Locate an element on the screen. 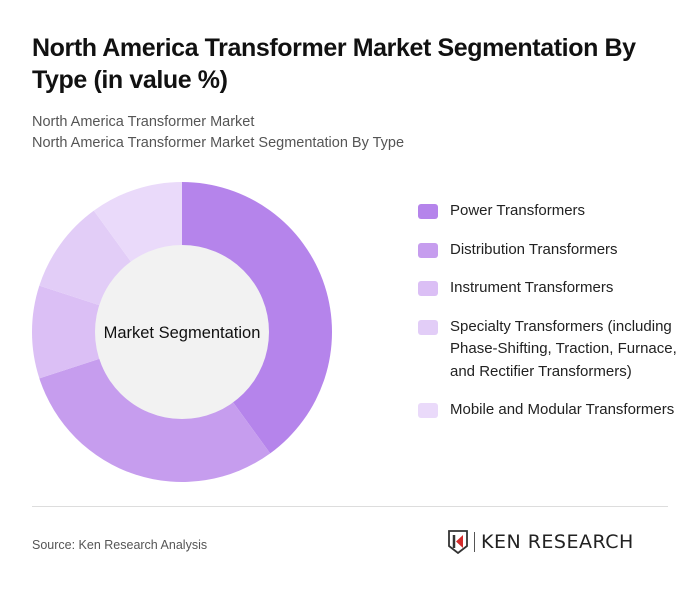  donut-center is located at coordinates (182, 332).